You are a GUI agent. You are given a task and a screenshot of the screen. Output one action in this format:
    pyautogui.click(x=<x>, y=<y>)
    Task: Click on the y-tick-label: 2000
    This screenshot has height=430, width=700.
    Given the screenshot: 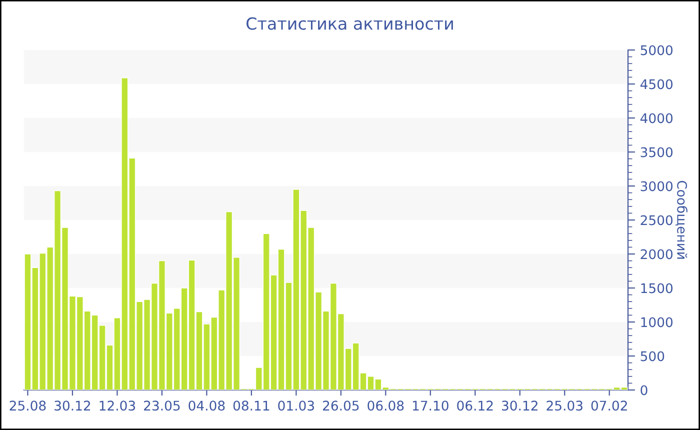 What is the action you would take?
    pyautogui.click(x=656, y=254)
    